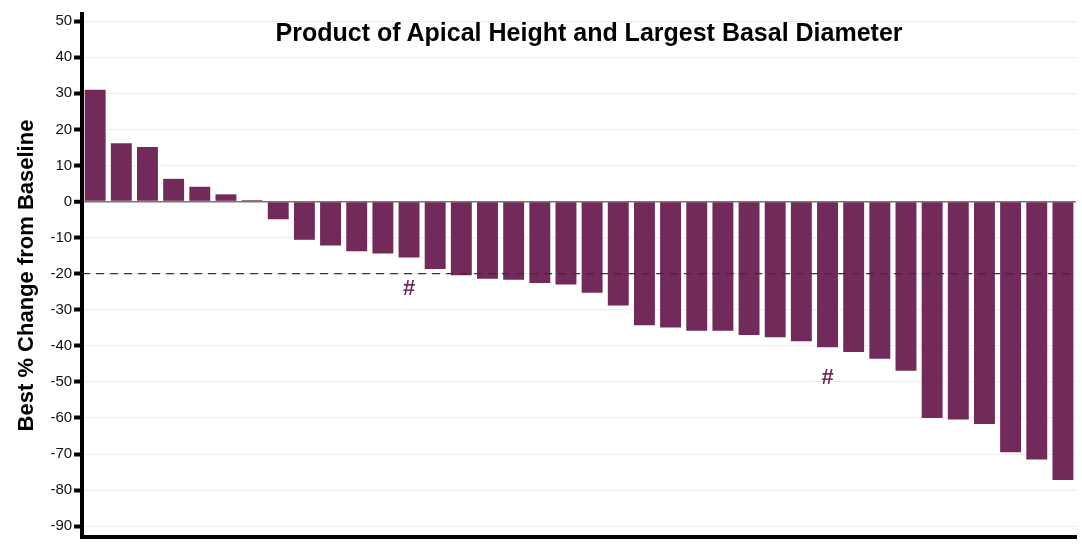  Describe the element at coordinates (61, 525) in the screenshot. I see `y-tick-label: -90` at that location.